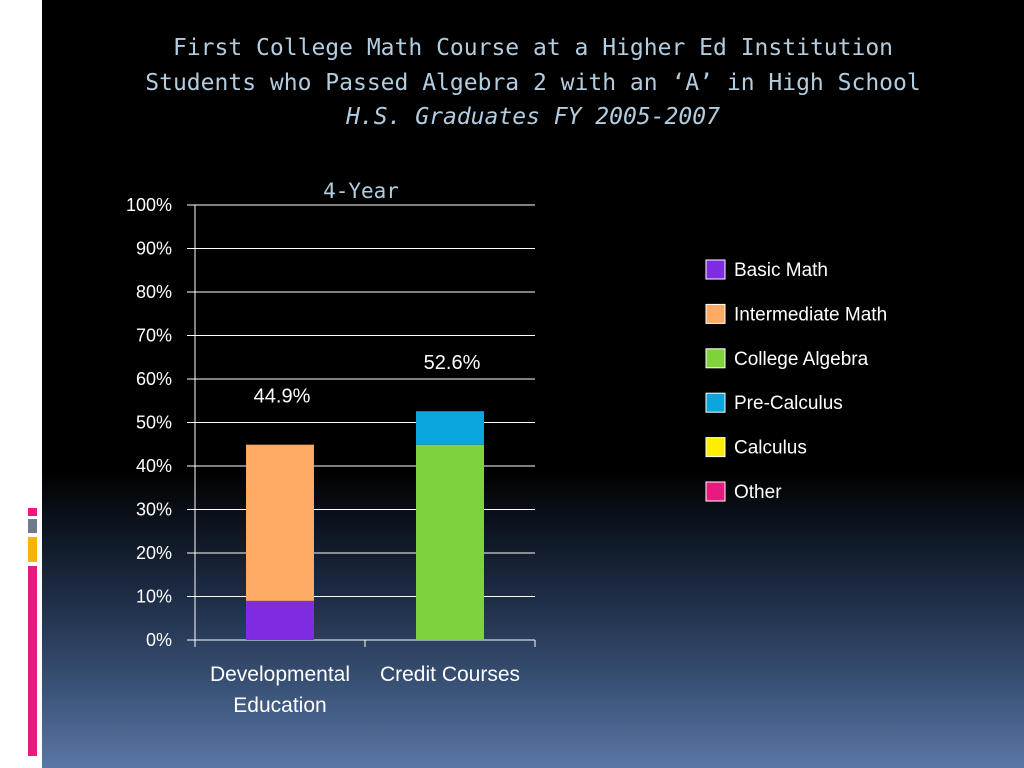 The height and width of the screenshot is (768, 1024). What do you see at coordinates (450, 674) in the screenshot?
I see `x-category-label: Credit Courses` at bounding box center [450, 674].